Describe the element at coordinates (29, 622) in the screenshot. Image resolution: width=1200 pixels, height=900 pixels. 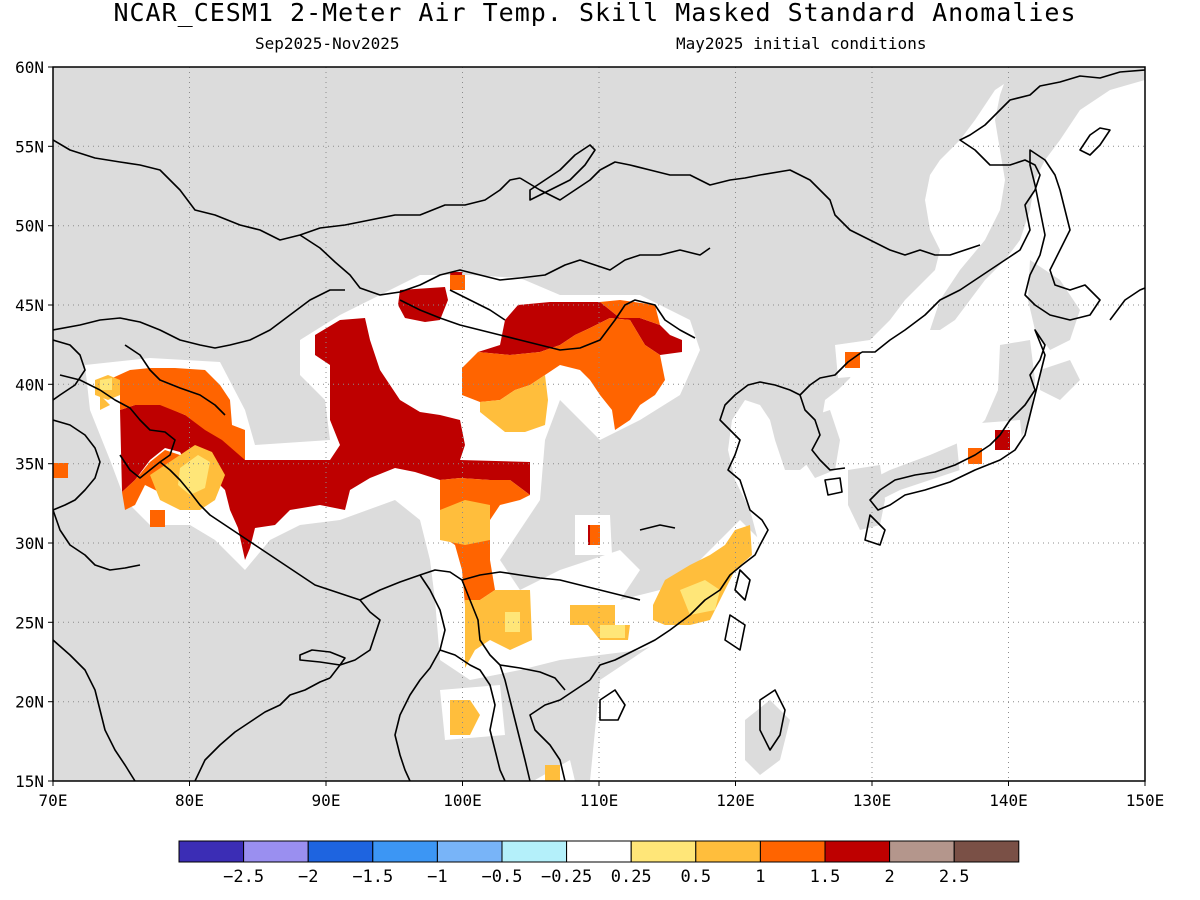
I see `y-tick-label: 25N` at that location.